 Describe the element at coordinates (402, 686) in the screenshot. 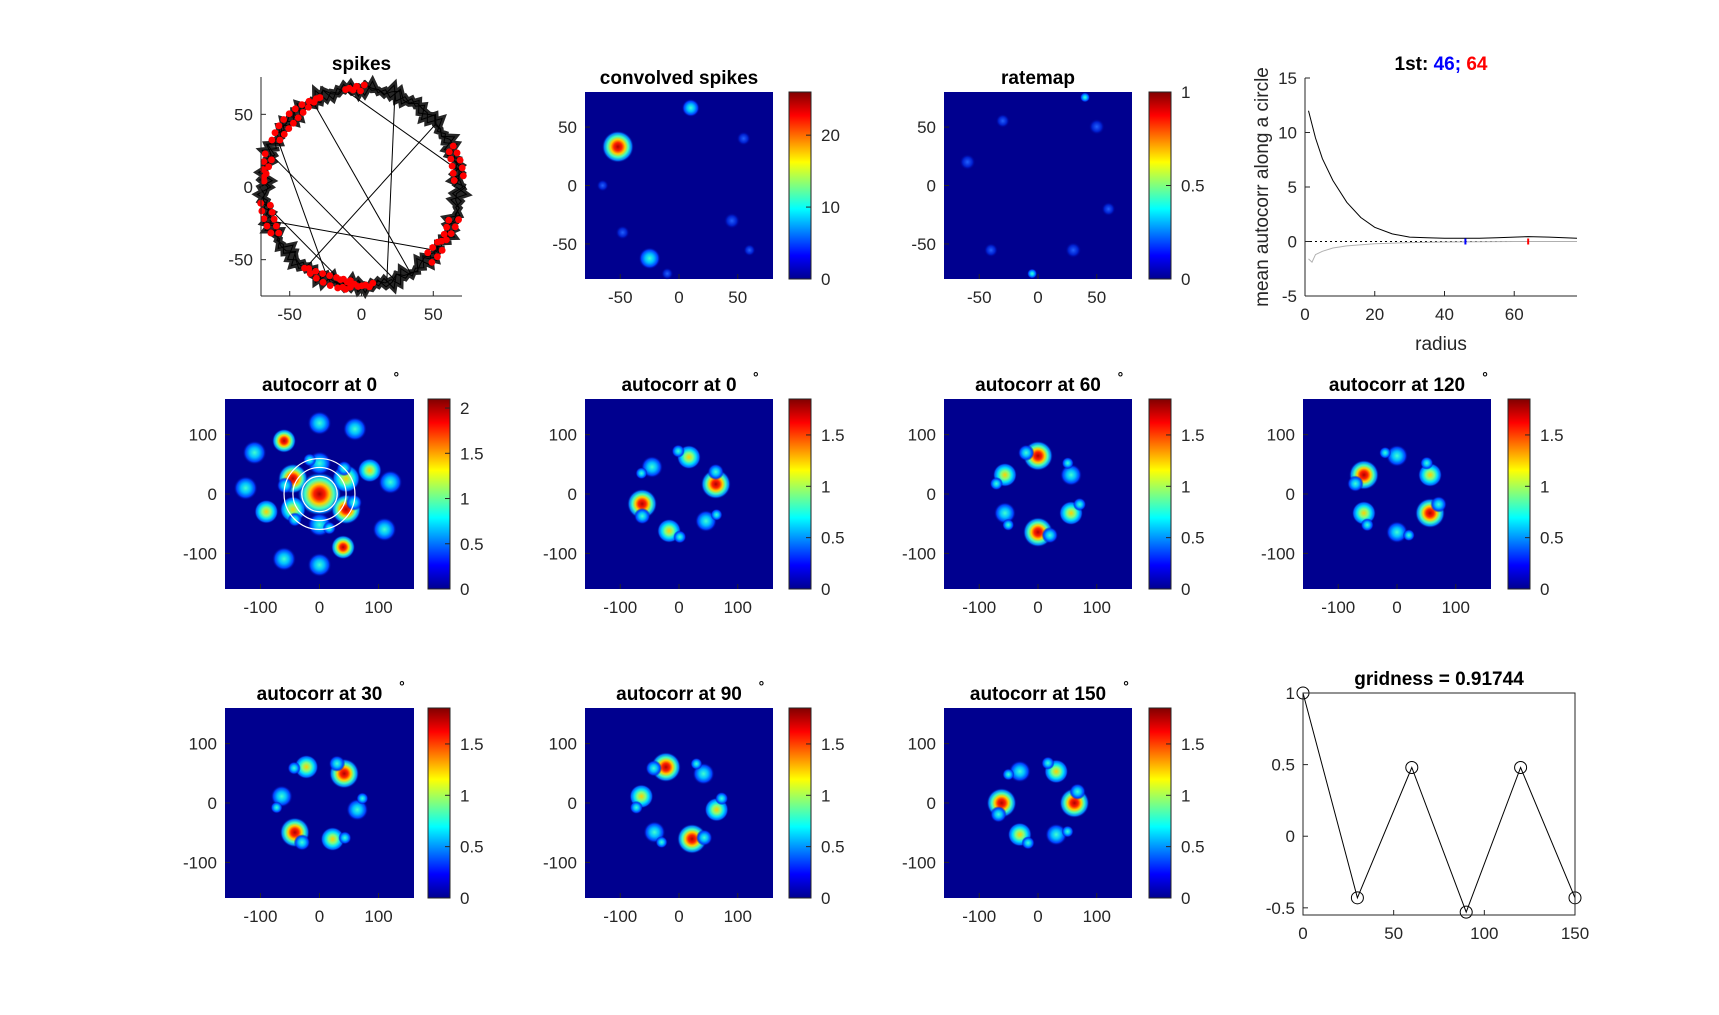

I see `degree-symbol: °` at that location.